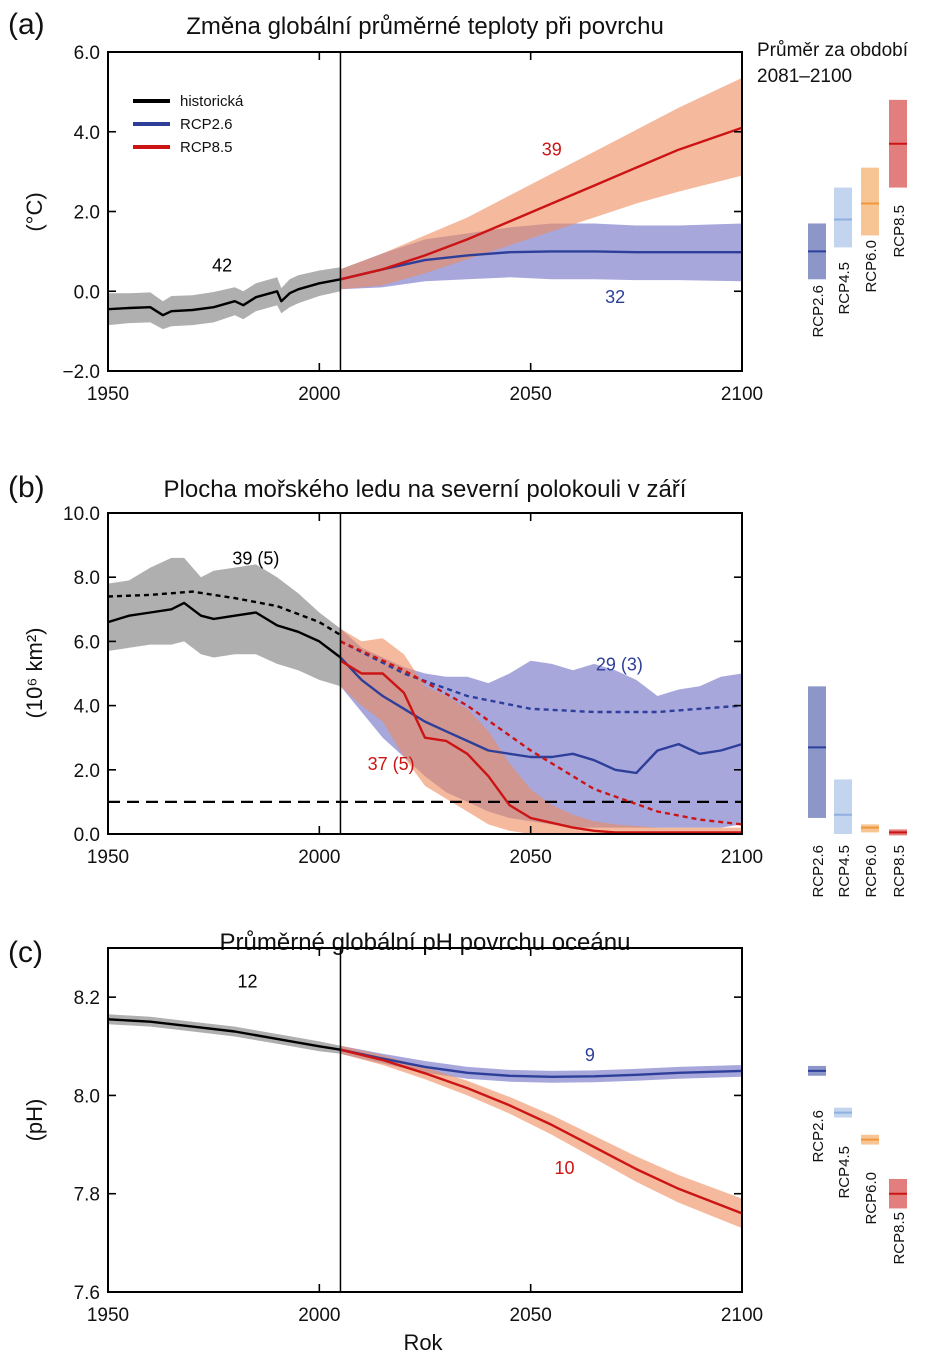  I want to click on panel-b-range-label-rcp2-6: RCP2.6, so click(818, 871).